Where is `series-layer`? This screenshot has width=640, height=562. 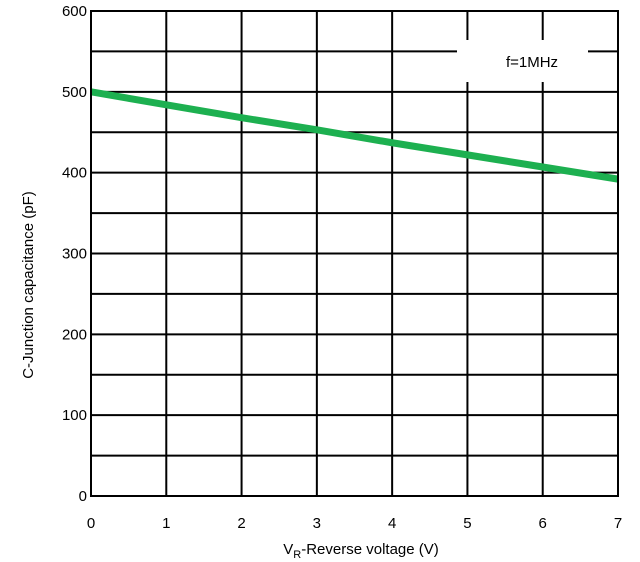 series-layer is located at coordinates (354, 135).